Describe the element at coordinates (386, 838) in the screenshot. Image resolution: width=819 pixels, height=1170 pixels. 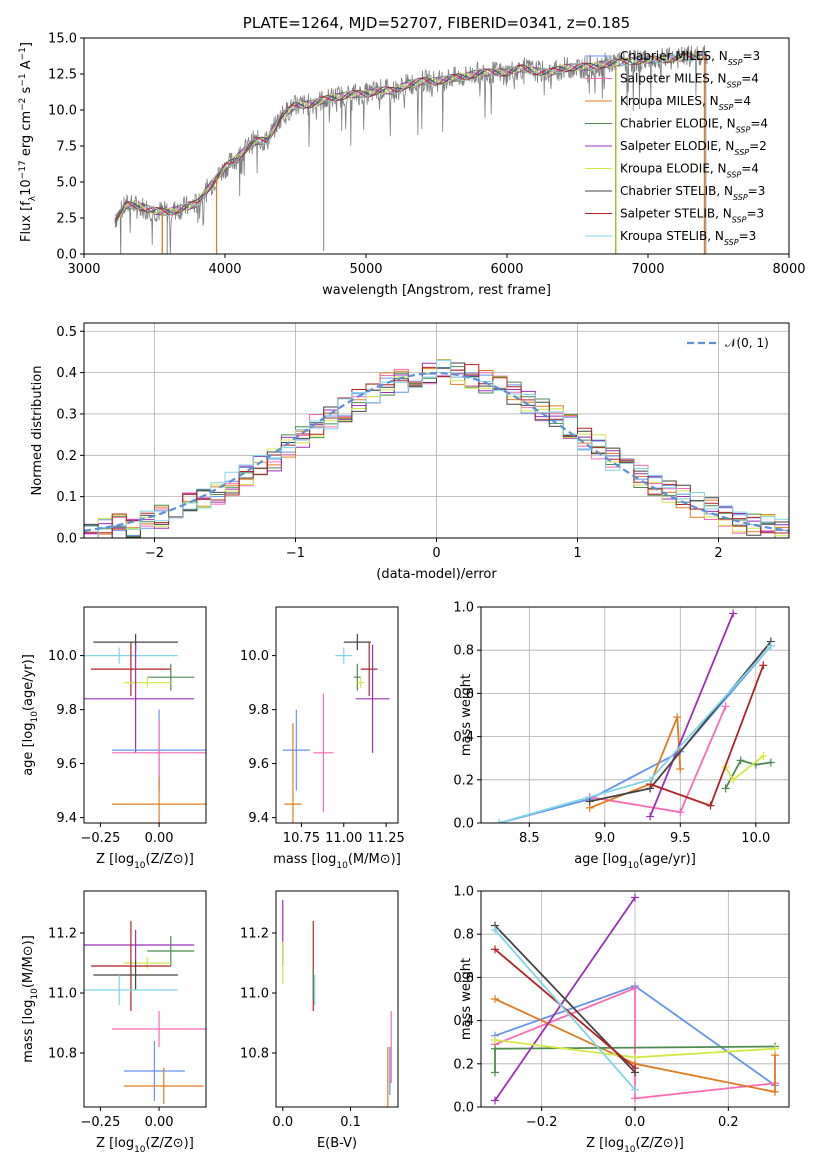
I see `x-tick-label: 11.25` at that location.